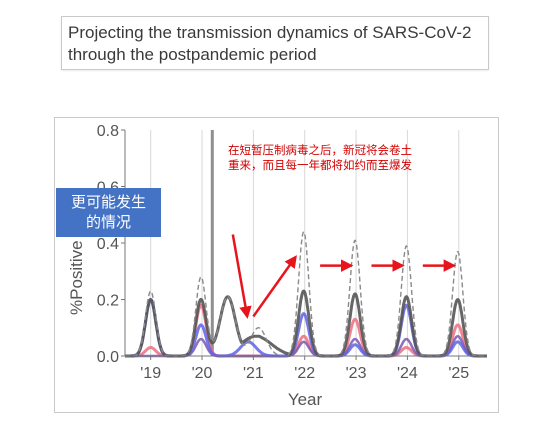 The width and height of the screenshot is (555, 435). What do you see at coordinates (305, 399) in the screenshot?
I see `x-axis-title: Year` at bounding box center [305, 399].